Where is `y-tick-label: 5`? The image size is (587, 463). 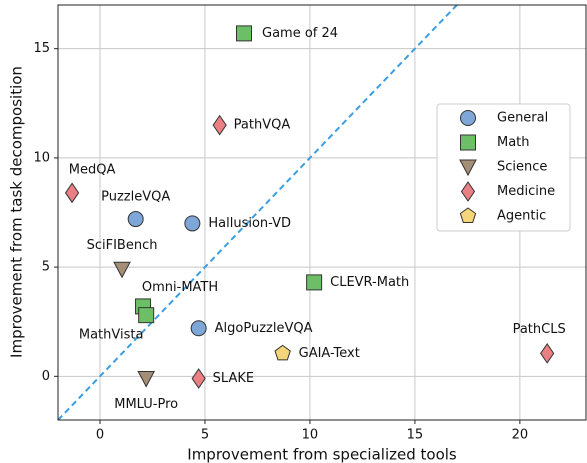
y-tick-label: 5 is located at coordinates (46, 267).